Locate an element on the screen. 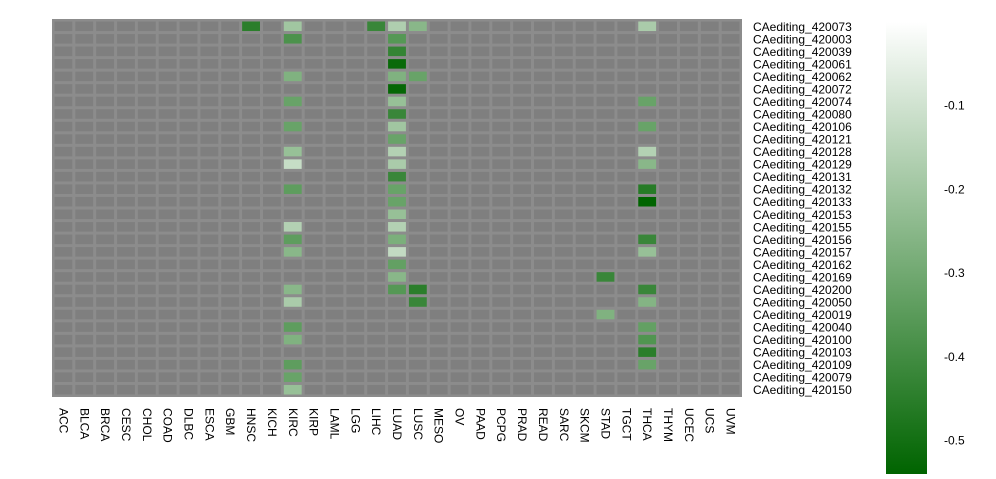 The width and height of the screenshot is (996, 479). colorbar-tick-label: -0.2 is located at coordinates (954, 189).